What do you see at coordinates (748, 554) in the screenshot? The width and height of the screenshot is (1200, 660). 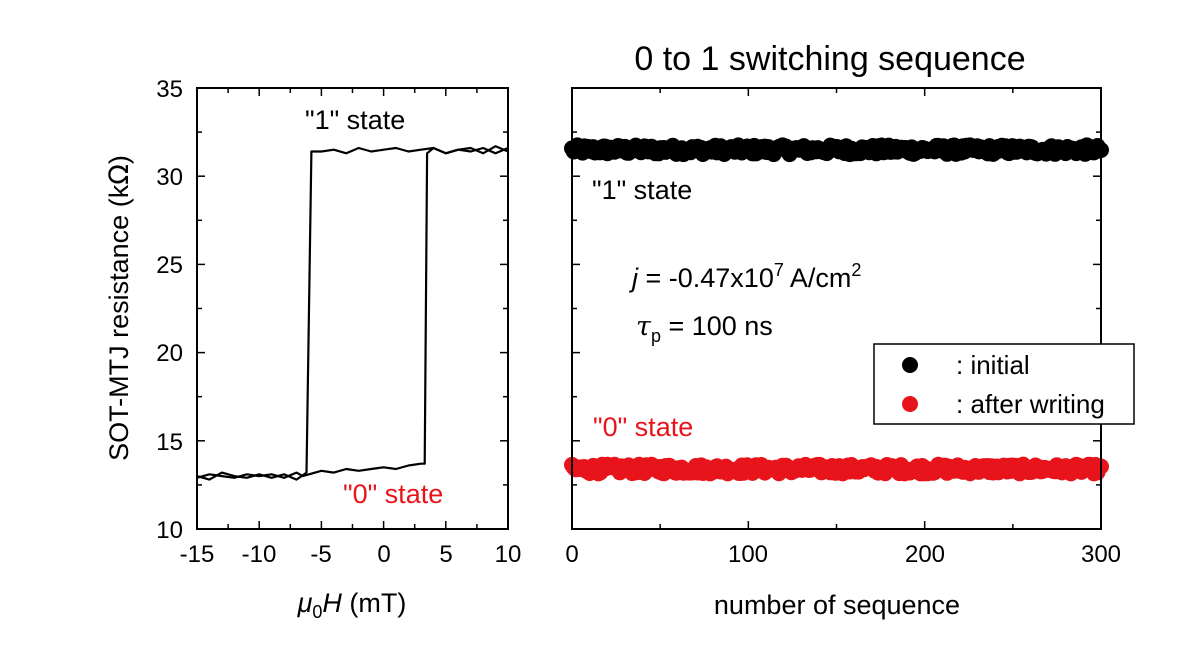 I see `x-tick-label: 100` at bounding box center [748, 554].